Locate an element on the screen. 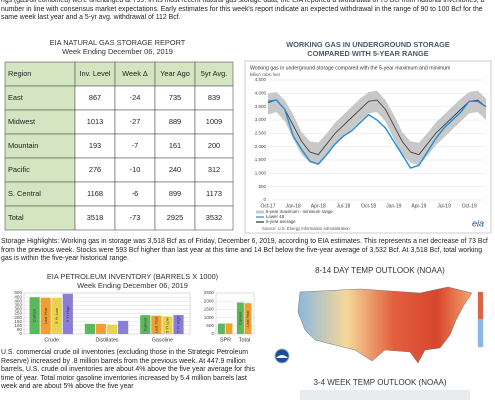 Image resolution: width=495 pixels, height=400 pixels. noaa-logo is located at coordinates (282, 356).